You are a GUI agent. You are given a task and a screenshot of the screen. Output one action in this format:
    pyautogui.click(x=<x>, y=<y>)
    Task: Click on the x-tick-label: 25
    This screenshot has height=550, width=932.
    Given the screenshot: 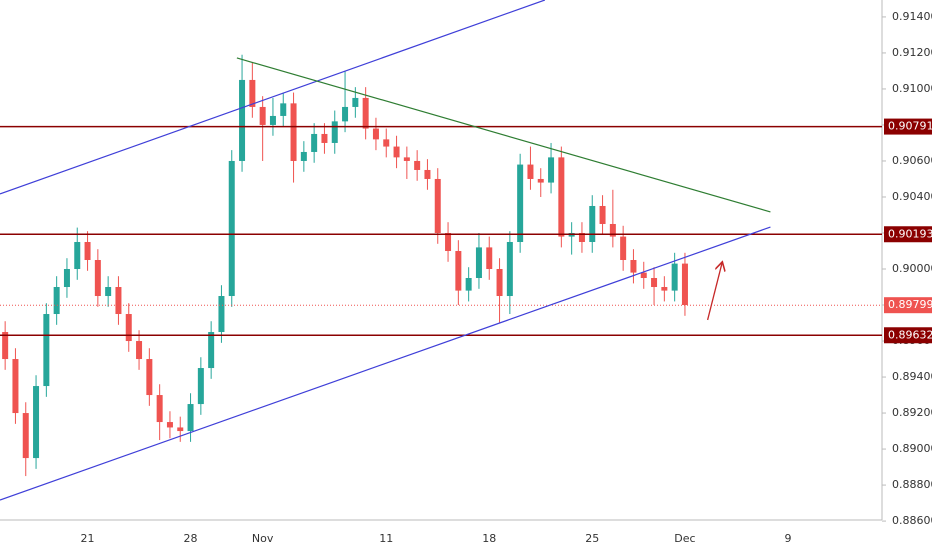 What is the action you would take?
    pyautogui.click(x=592, y=538)
    